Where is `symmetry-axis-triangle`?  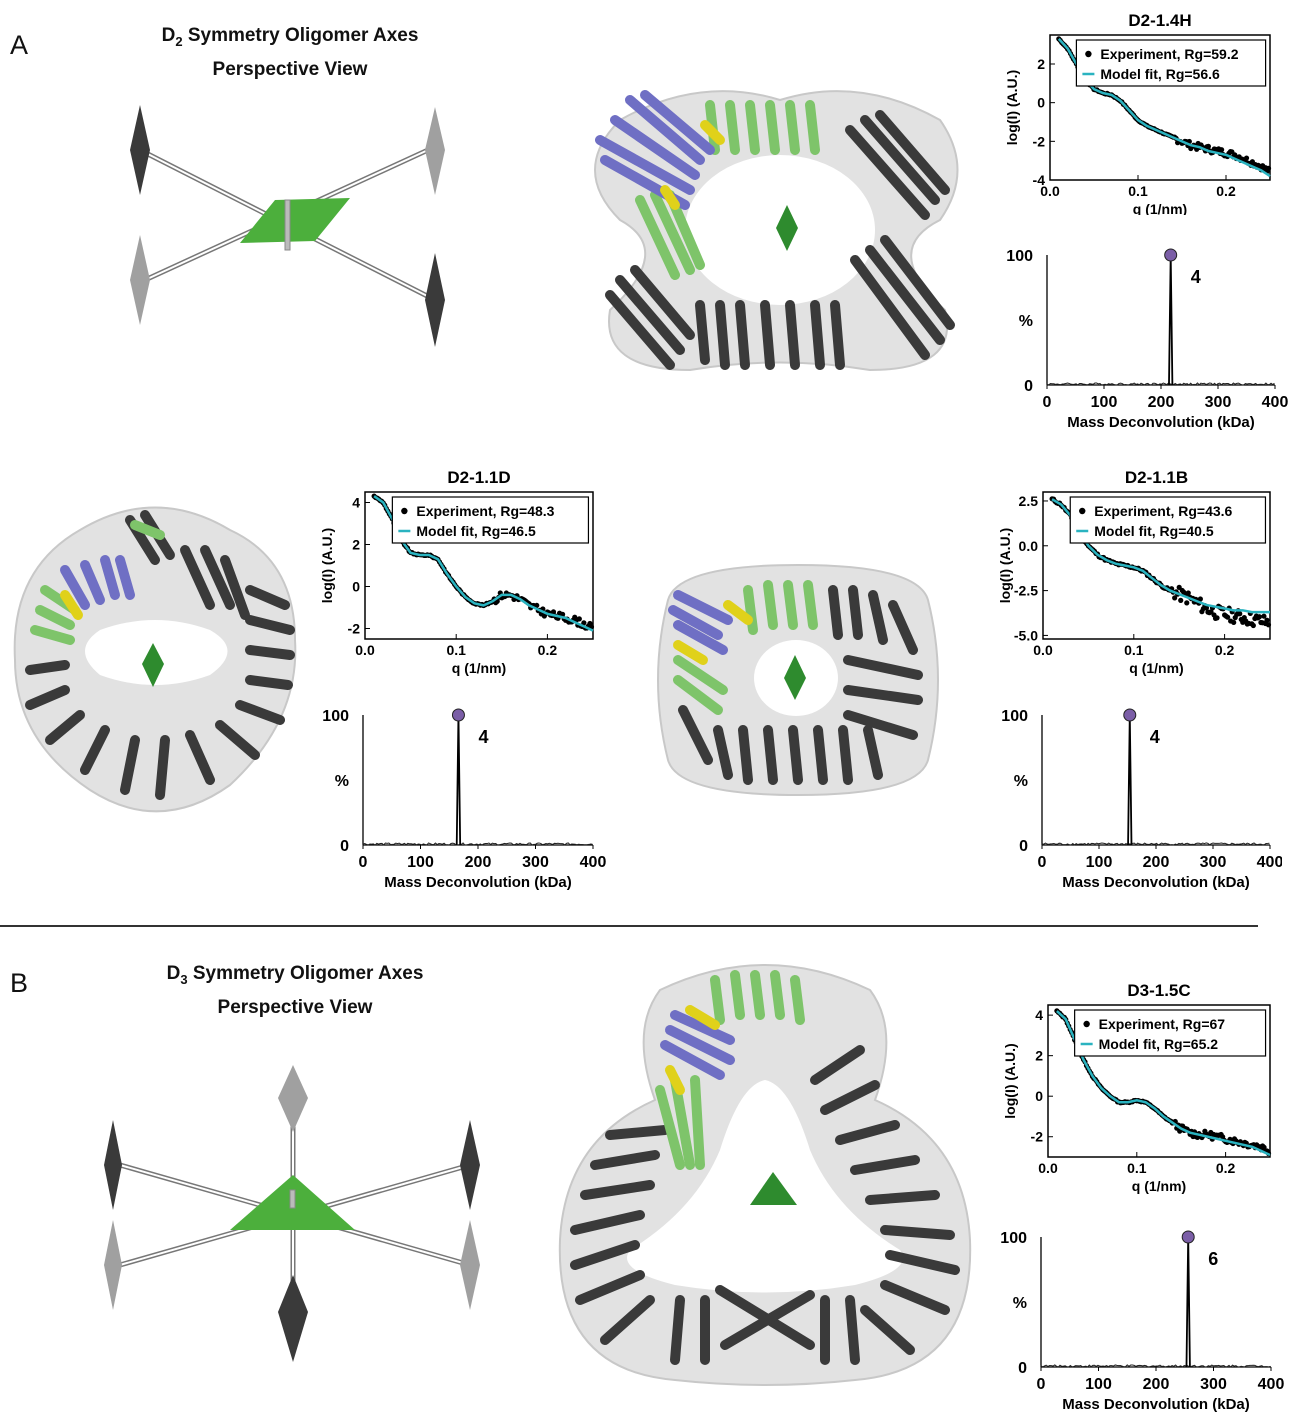 symmetry-axis-triangle is located at coordinates (773, 1188).